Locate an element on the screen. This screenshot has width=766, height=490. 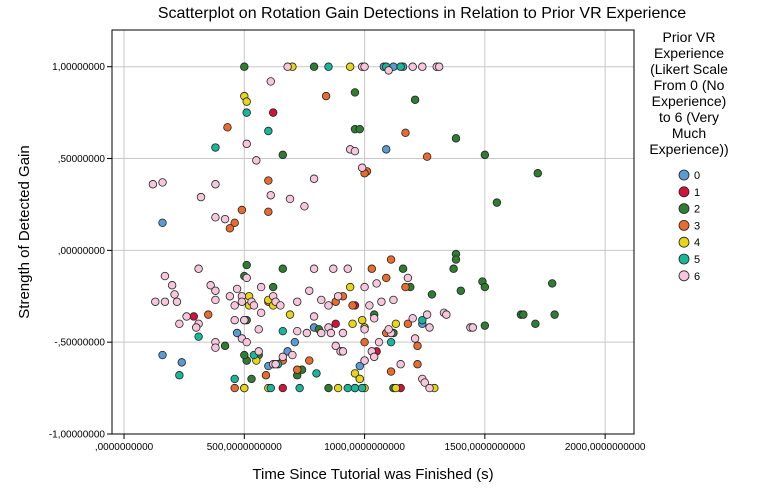
x-tick-label: 500,0000000000 is located at coordinates (245, 447).